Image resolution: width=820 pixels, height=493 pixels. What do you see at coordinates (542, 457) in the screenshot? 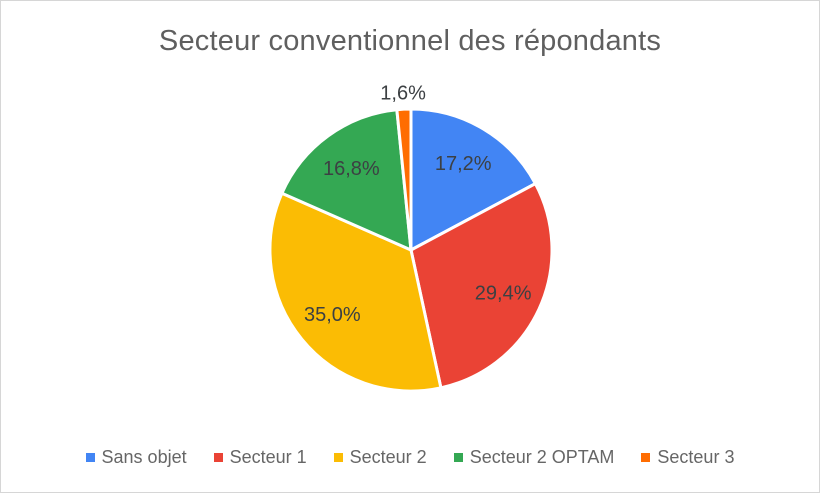
I see `legend-label-secteur-2-optam: Secteur 2 OPTAM` at bounding box center [542, 457].